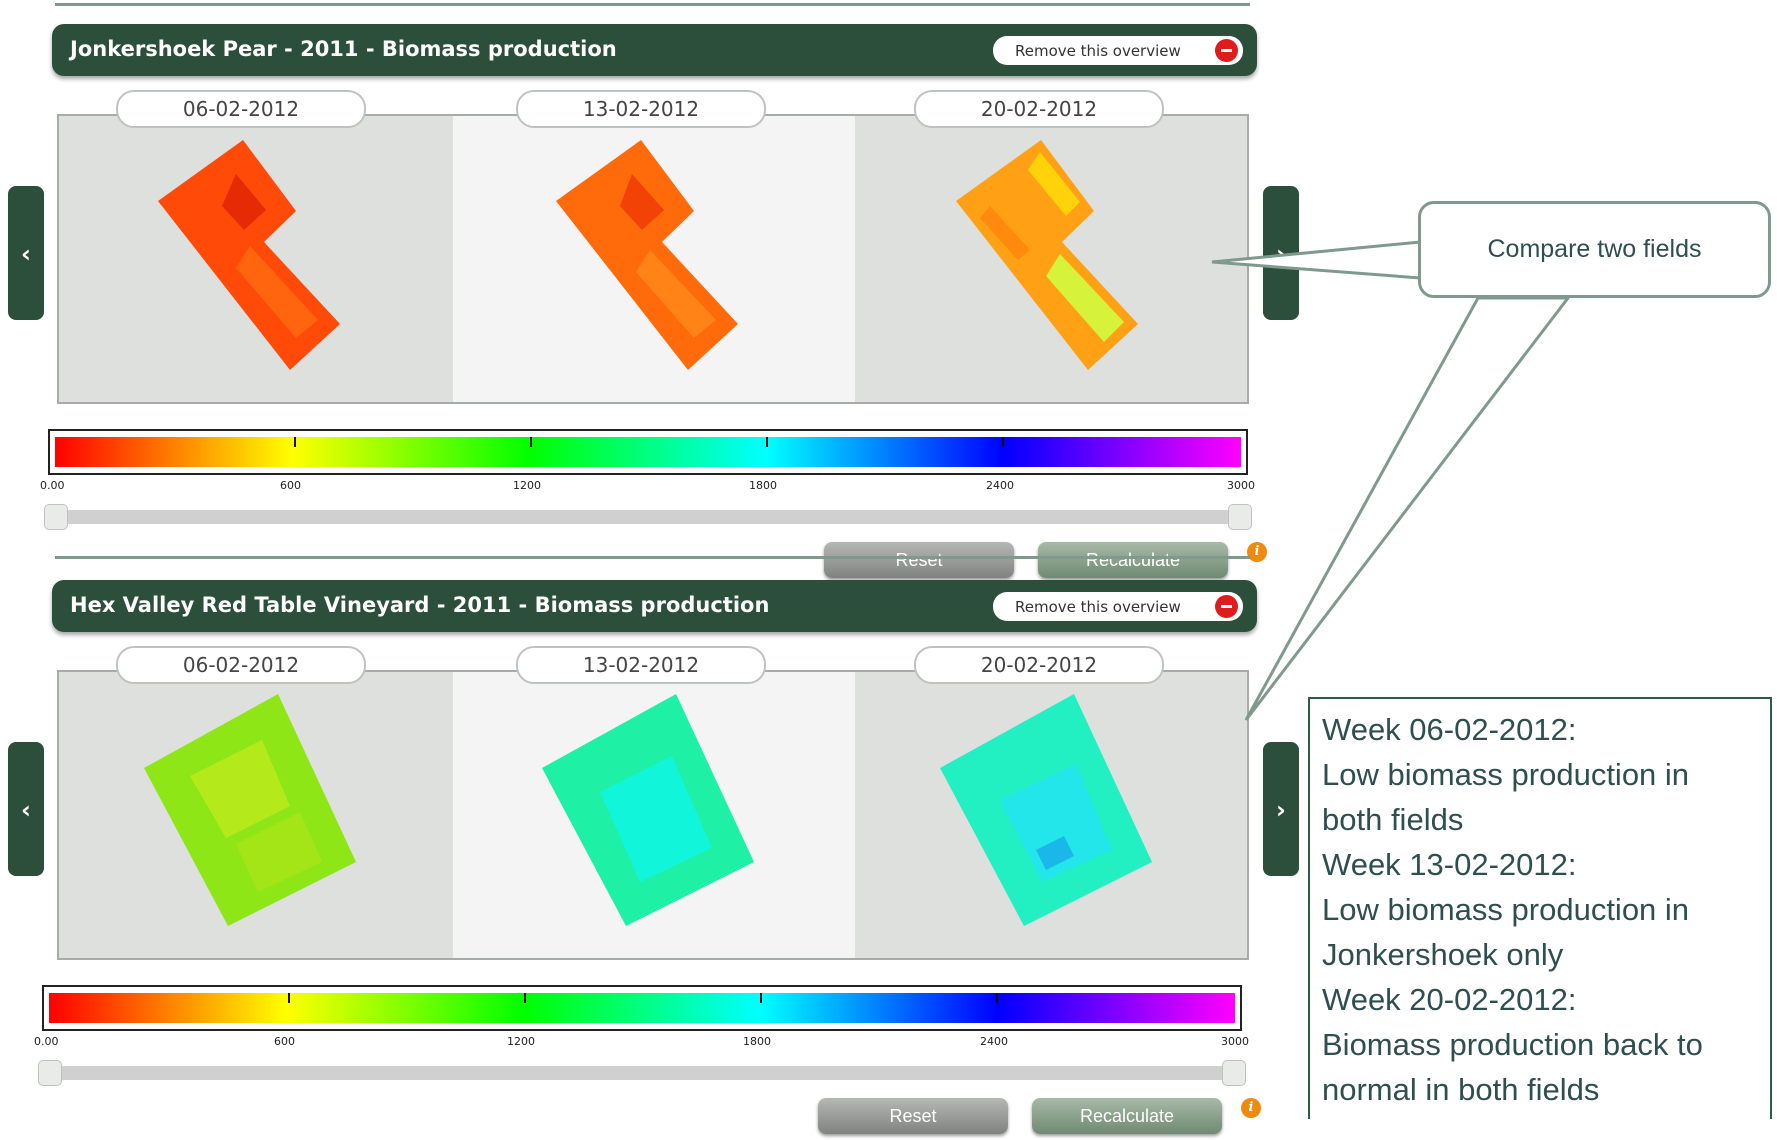  I want to click on next-button: ›, so click(1281, 809).